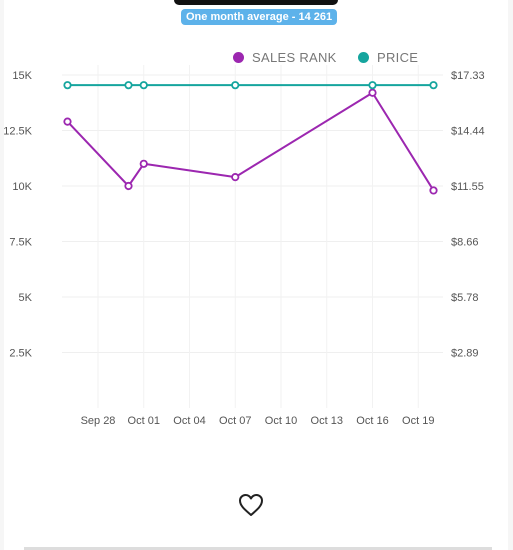 The height and width of the screenshot is (550, 513). I want to click on x-tick-label: Sep 28, so click(98, 421).